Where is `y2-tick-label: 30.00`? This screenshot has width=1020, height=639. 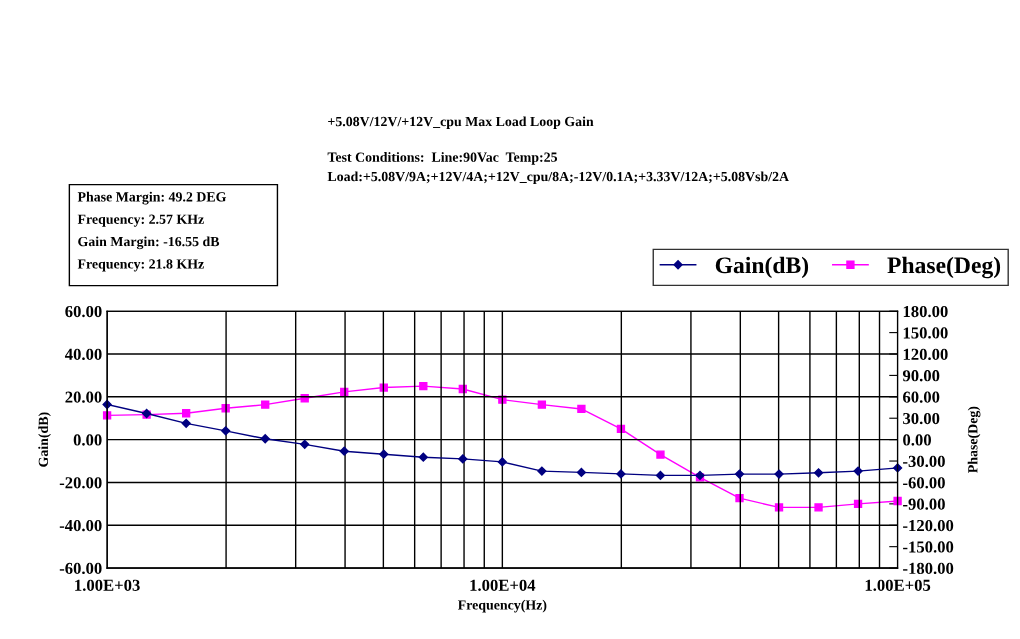 y2-tick-label: 30.00 is located at coordinates (921, 418).